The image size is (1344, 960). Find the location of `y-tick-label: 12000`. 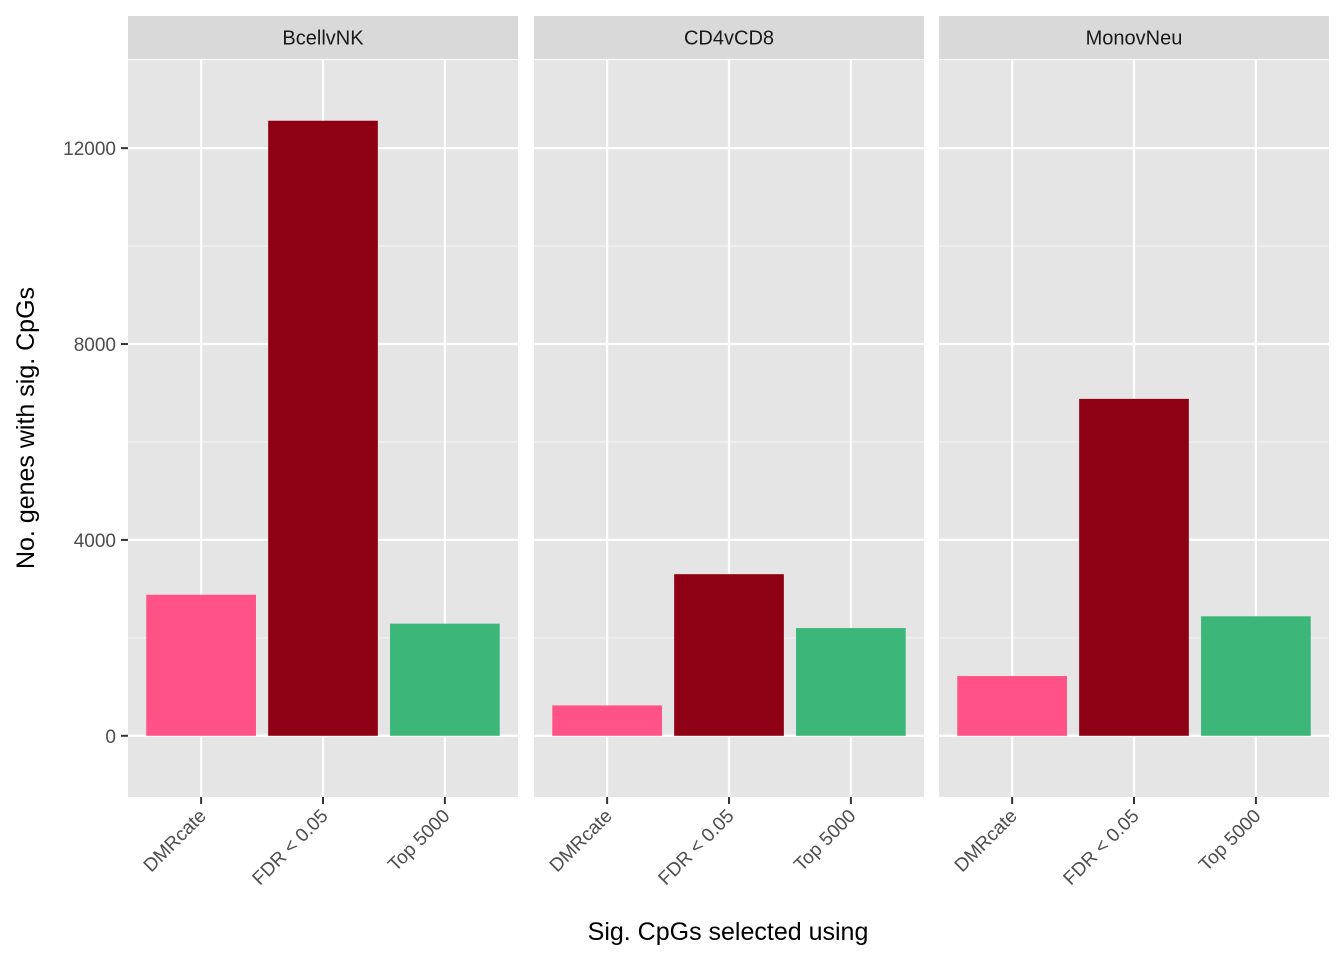

y-tick-label: 12000 is located at coordinates (89, 149).